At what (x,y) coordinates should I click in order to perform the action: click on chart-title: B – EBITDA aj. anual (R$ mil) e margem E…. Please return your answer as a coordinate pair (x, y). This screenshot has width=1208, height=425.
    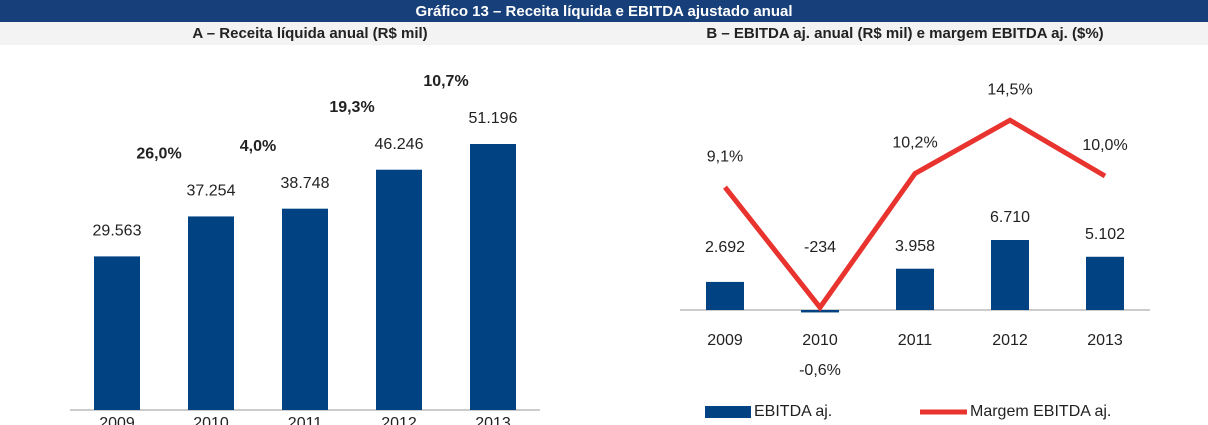
    Looking at the image, I should click on (904, 33).